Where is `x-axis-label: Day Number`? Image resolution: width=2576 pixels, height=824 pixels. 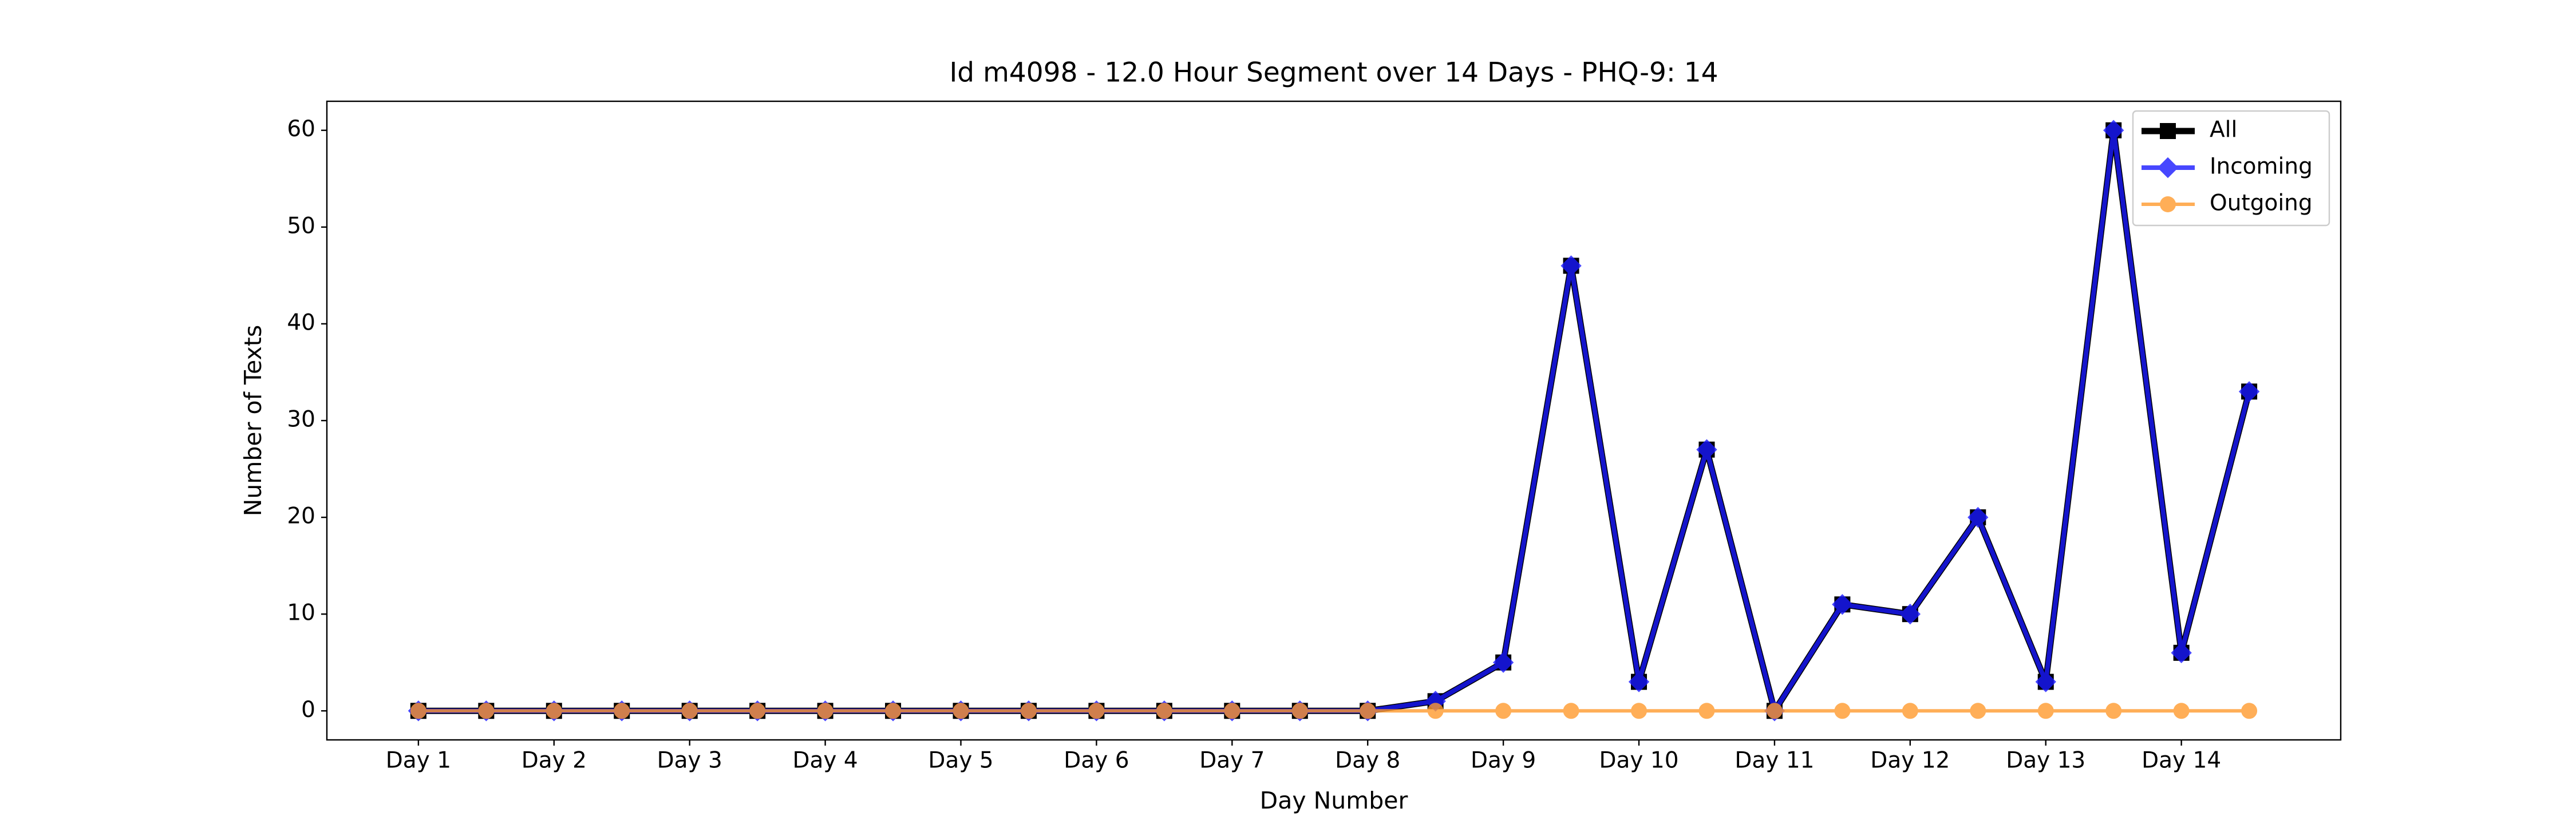
x-axis-label: Day Number is located at coordinates (1334, 800).